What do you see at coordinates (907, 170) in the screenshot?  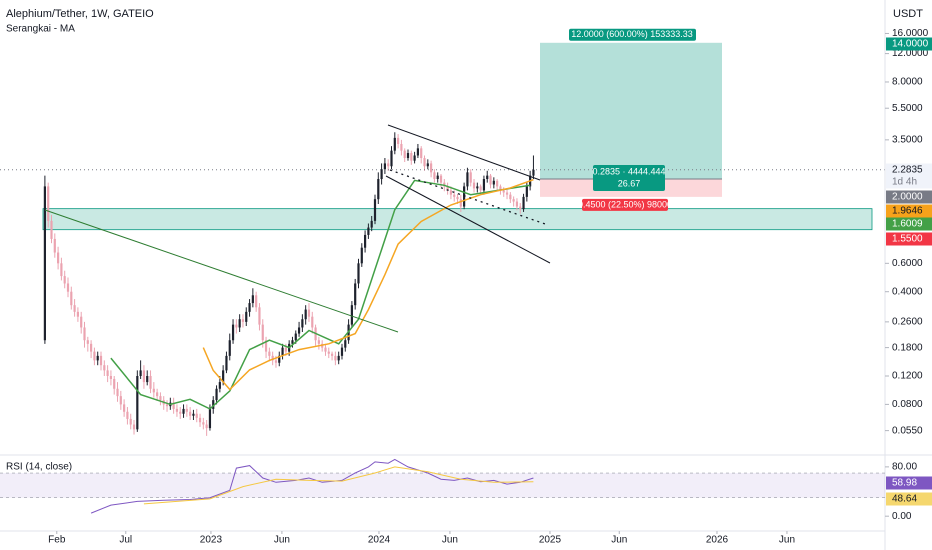 I see `price-badge-label: 2.2835` at bounding box center [907, 170].